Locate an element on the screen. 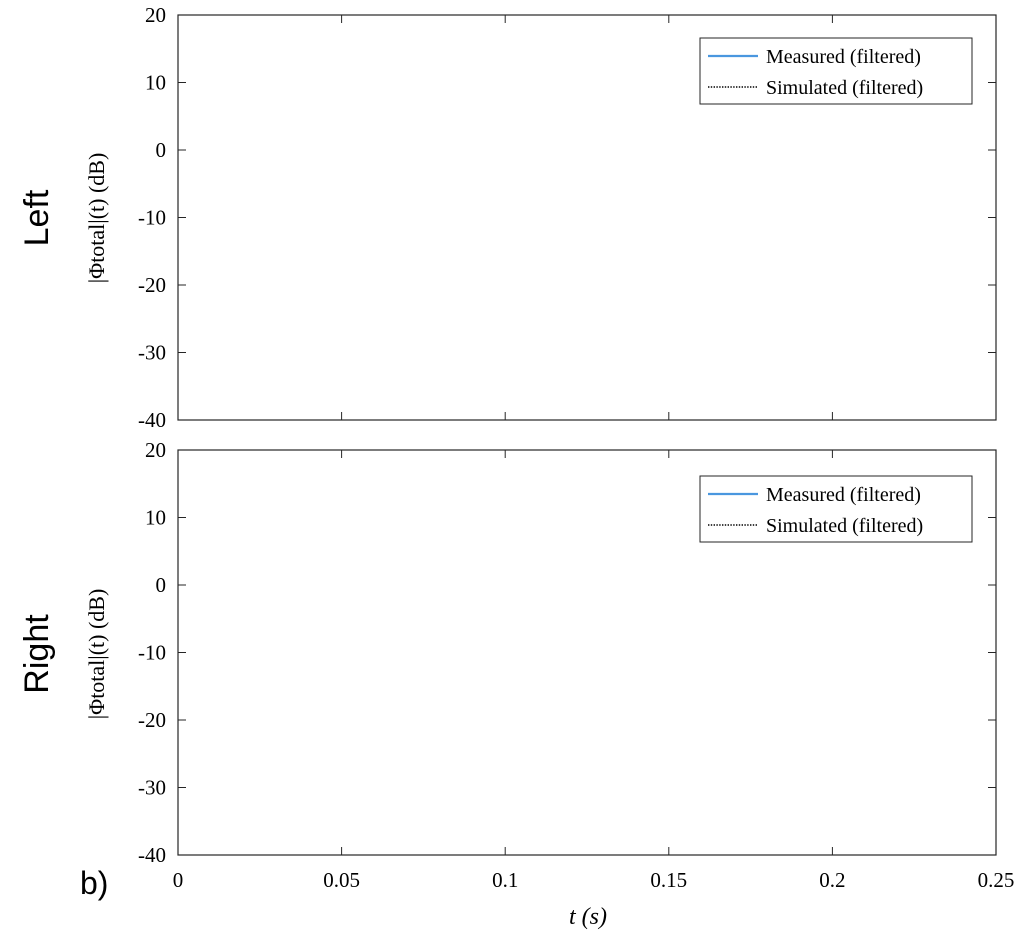 This screenshot has width=1024, height=937. x-tick-label: 0.1 is located at coordinates (505, 880).